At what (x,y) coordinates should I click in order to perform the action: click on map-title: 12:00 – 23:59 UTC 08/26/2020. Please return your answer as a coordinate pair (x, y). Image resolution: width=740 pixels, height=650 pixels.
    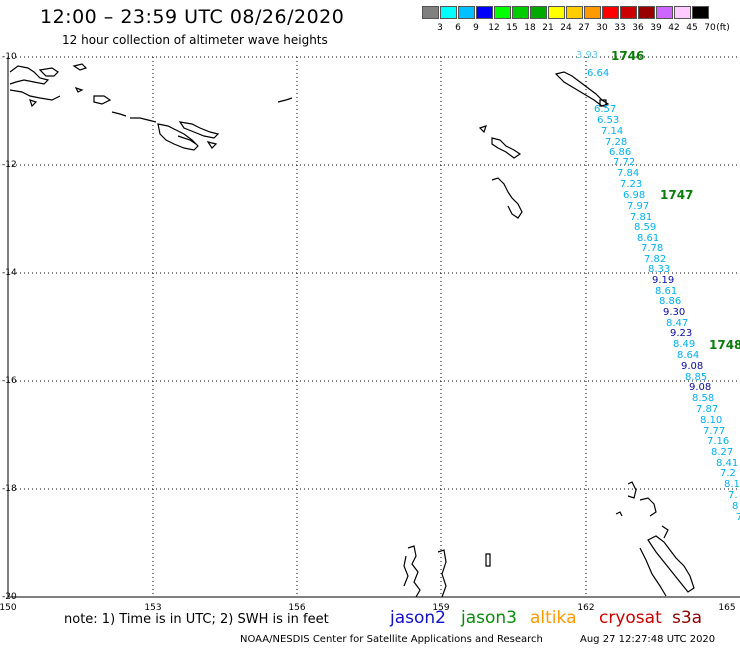
    Looking at the image, I should click on (192, 17).